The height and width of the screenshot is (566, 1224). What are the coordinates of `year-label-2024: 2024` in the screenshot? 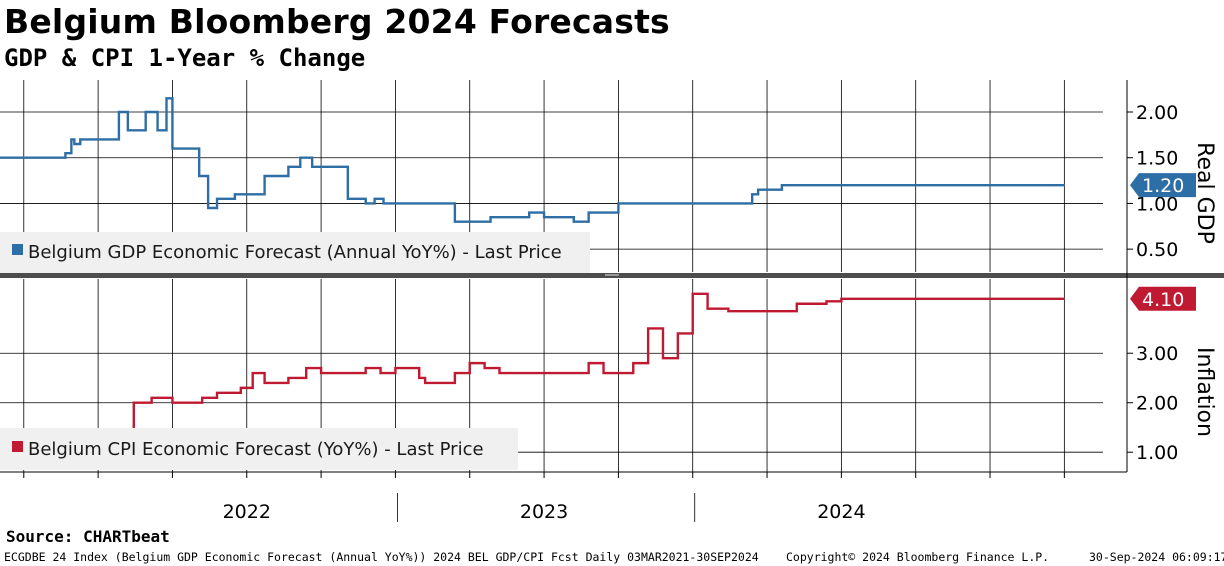 It's located at (841, 512).